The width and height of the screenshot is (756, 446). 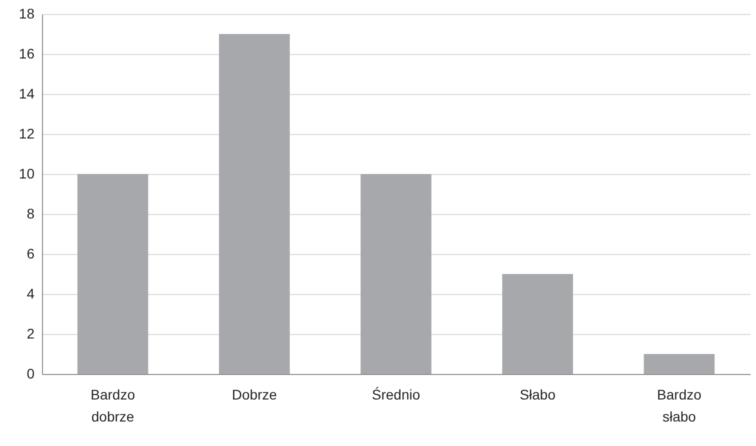 I want to click on y-tick-label: 6, so click(x=30, y=254).